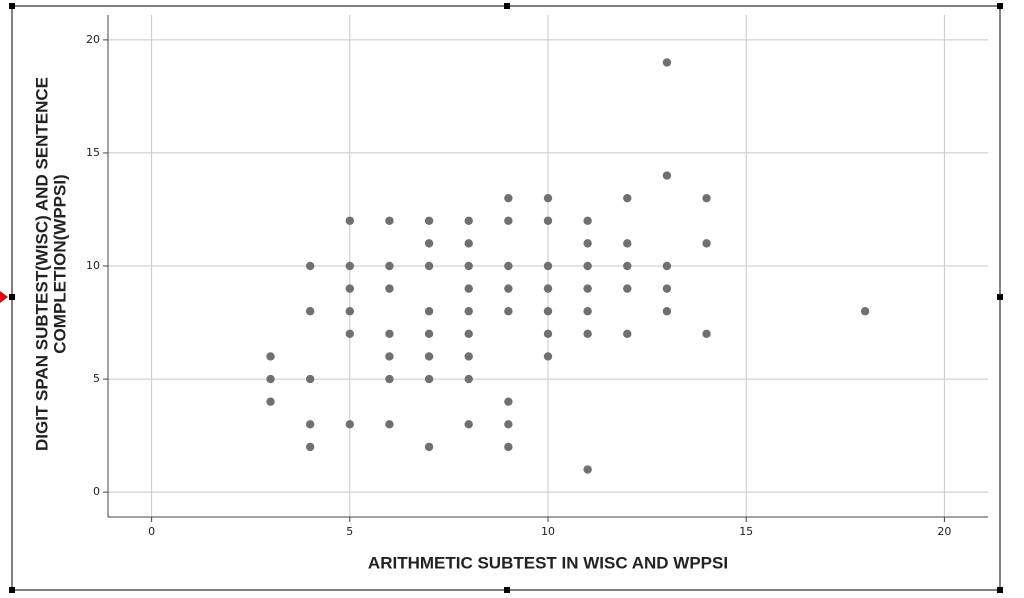  Describe the element at coordinates (746, 531) in the screenshot. I see `x-tick-label: 15` at that location.